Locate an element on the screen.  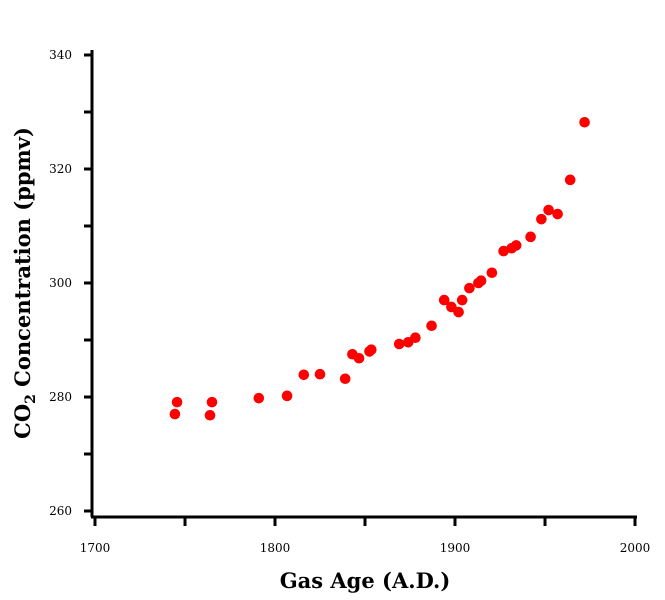
y-ticks: 260 280 300 320 340 is located at coordinates (70, 283).